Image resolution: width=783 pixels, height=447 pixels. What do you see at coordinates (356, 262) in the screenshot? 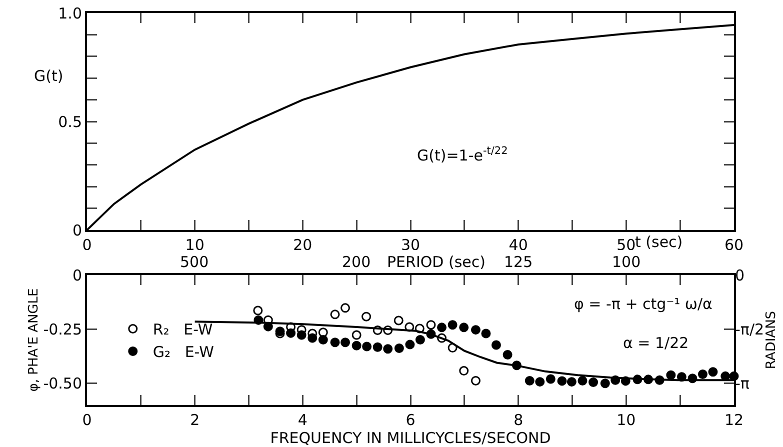
I see `text: 200` at bounding box center [356, 262].